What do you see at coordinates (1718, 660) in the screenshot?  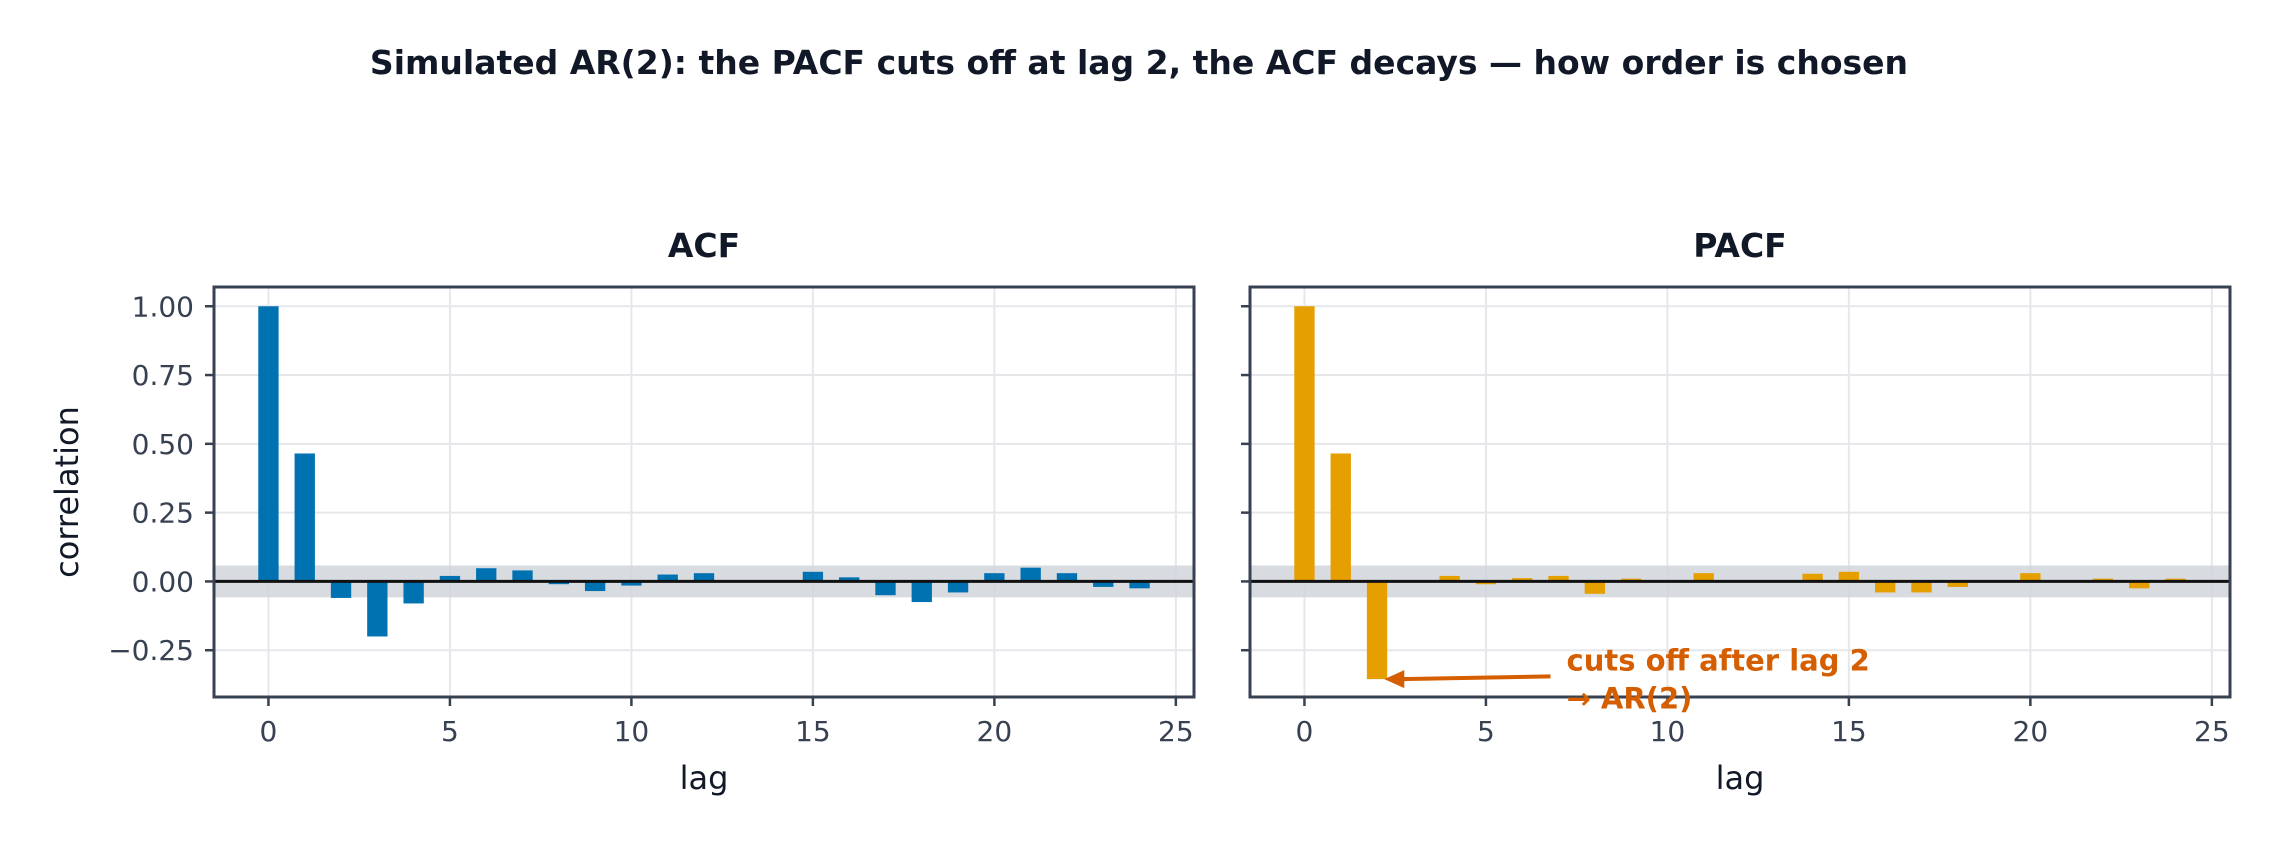 I see `annotation-text: cuts off after lag 2` at bounding box center [1718, 660].